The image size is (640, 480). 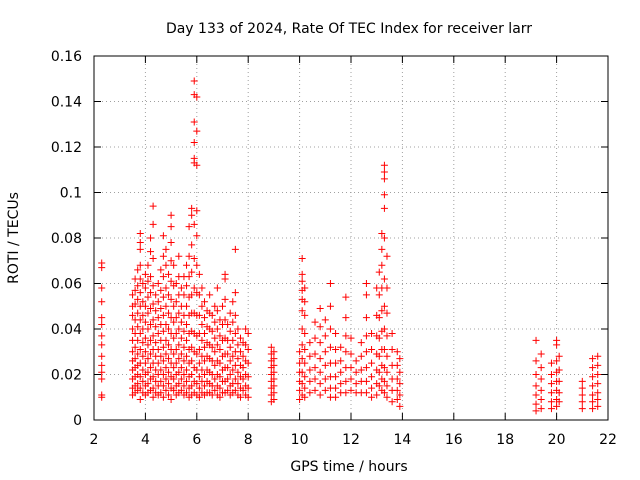 I want to click on y-tick-label: 0.08, so click(x=66, y=239).